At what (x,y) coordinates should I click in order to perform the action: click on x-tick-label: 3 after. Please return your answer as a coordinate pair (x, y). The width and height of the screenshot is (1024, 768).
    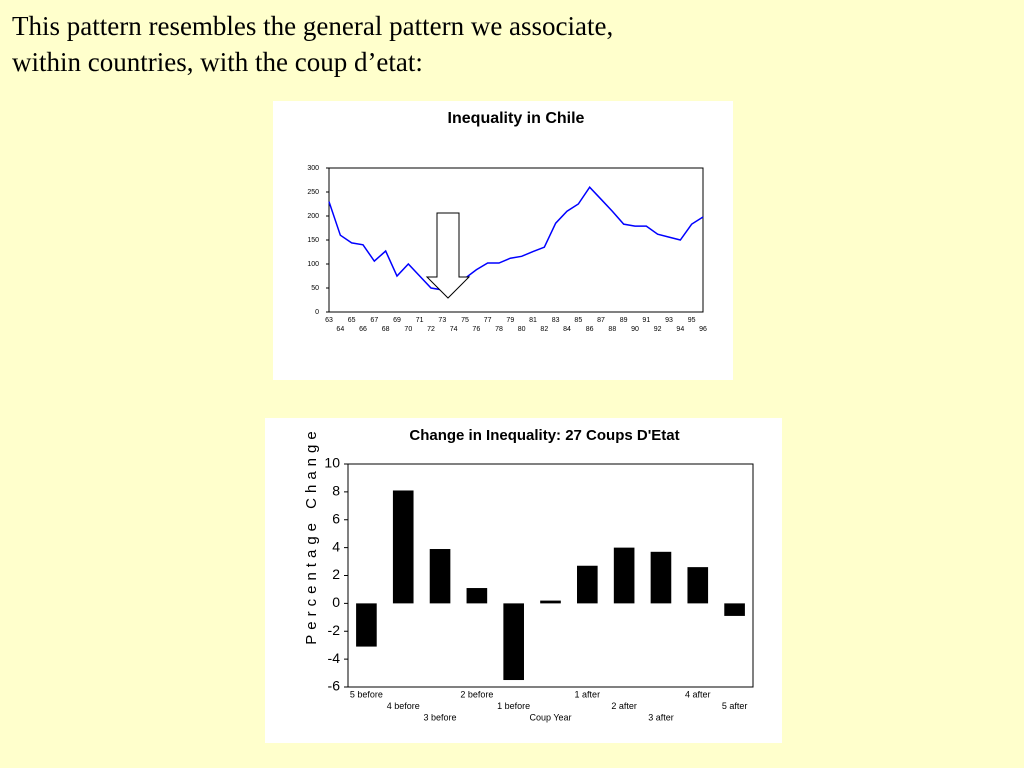
    Looking at the image, I should click on (661, 717).